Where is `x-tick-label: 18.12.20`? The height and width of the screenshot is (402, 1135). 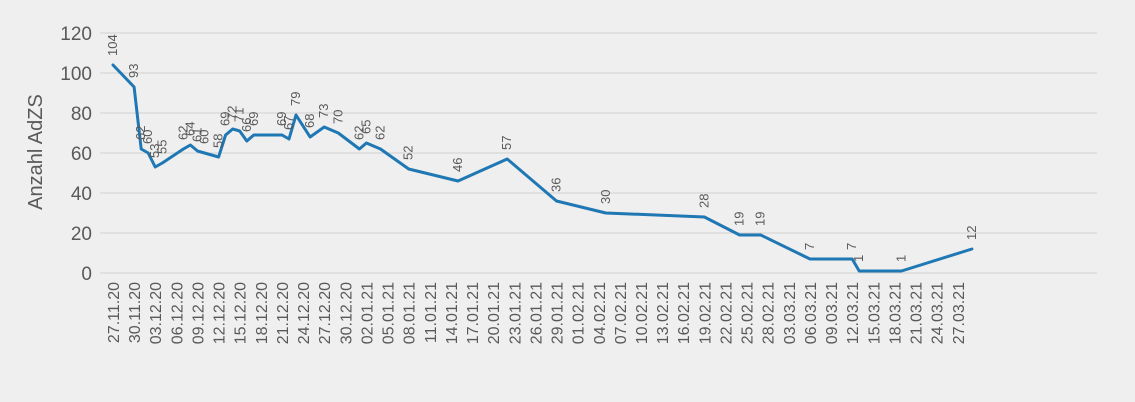
x-tick-label: 18.12.20 is located at coordinates (262, 313).